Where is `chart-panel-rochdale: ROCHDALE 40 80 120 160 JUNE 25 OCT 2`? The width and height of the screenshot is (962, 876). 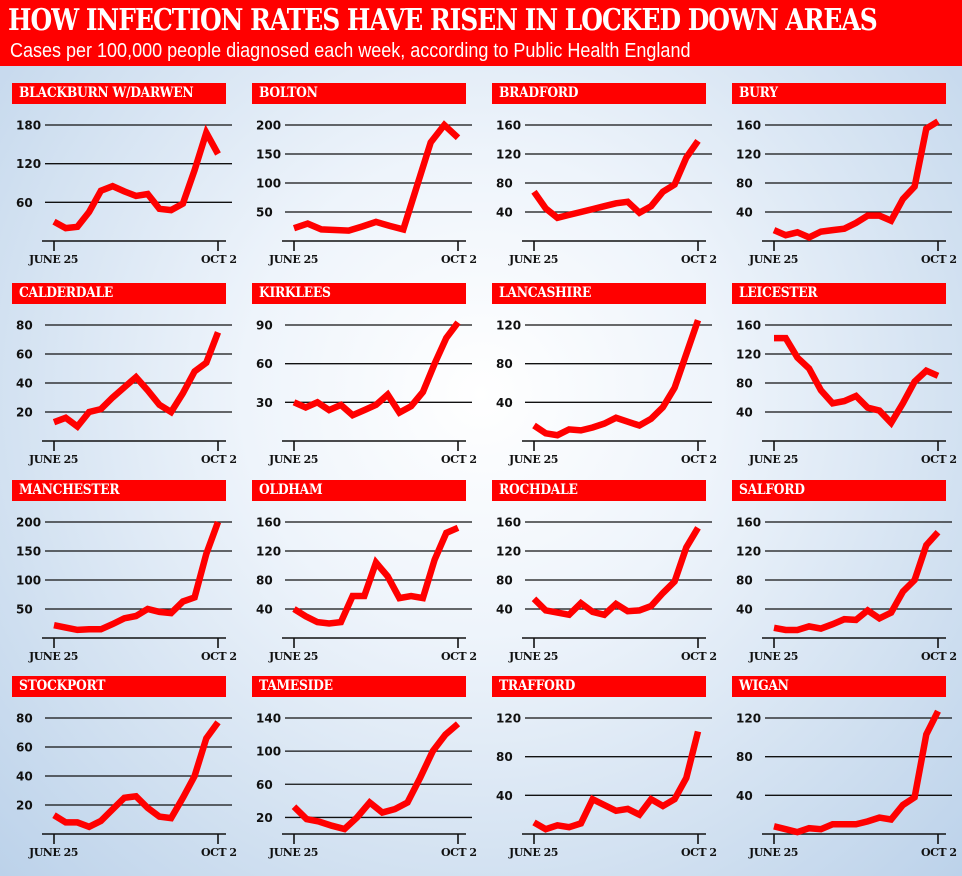 chart-panel-rochdale: ROCHDALE 40 80 120 160 JUNE 25 OCT 2 is located at coordinates (610, 570).